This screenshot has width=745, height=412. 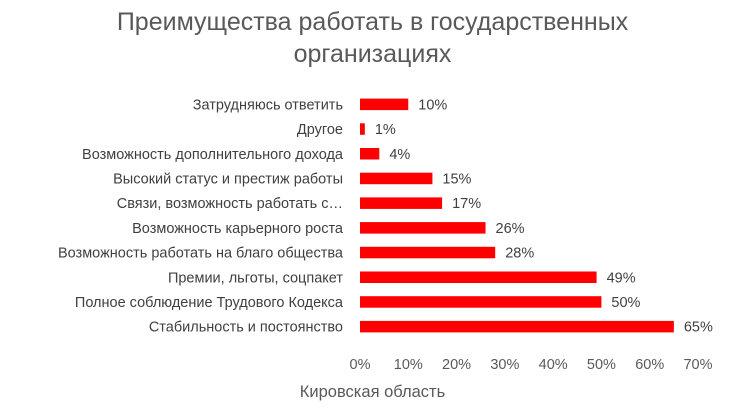 I want to click on data-label: 15%, so click(x=456, y=179).